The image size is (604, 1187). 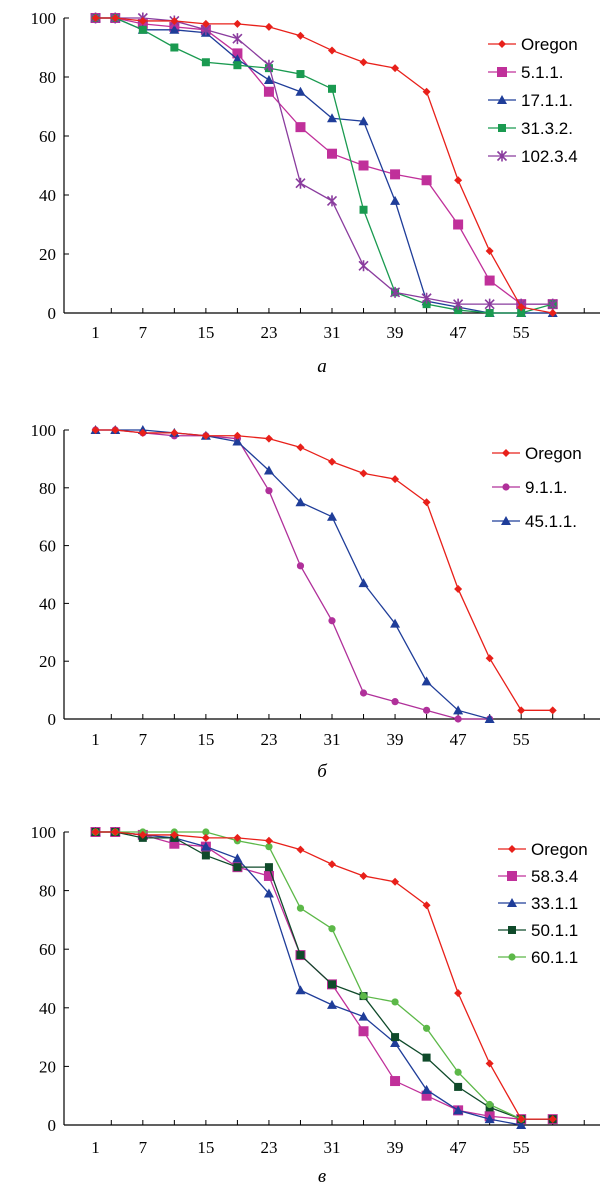 What do you see at coordinates (533, 44) in the screenshot?
I see `legend-item: Oregon` at bounding box center [533, 44].